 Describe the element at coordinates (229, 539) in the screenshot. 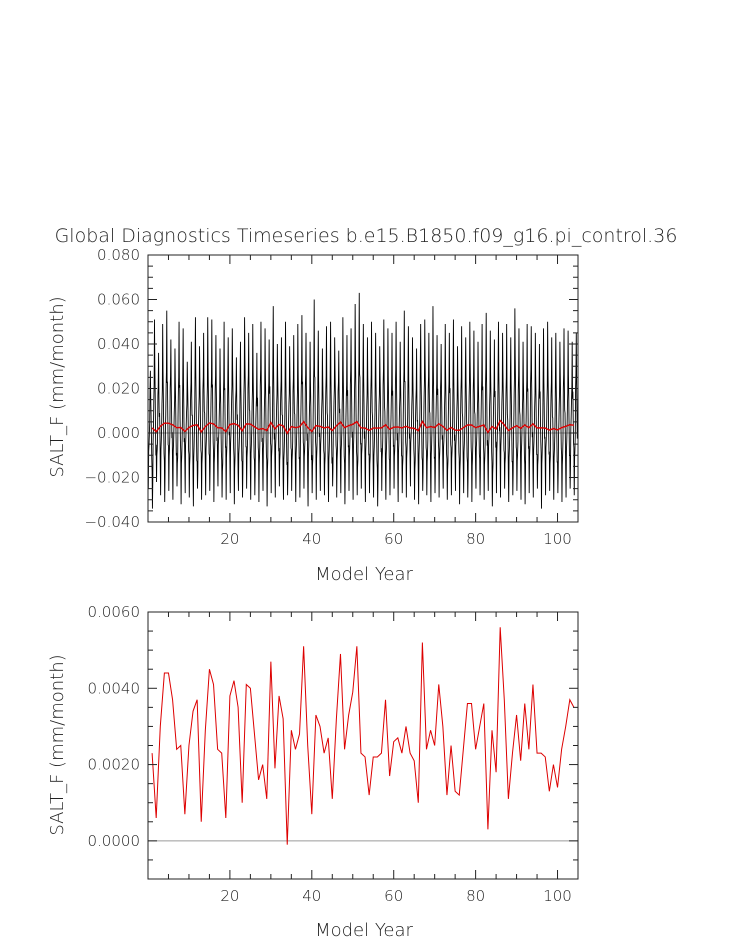

I see `p1-xtick-label: 20` at that location.